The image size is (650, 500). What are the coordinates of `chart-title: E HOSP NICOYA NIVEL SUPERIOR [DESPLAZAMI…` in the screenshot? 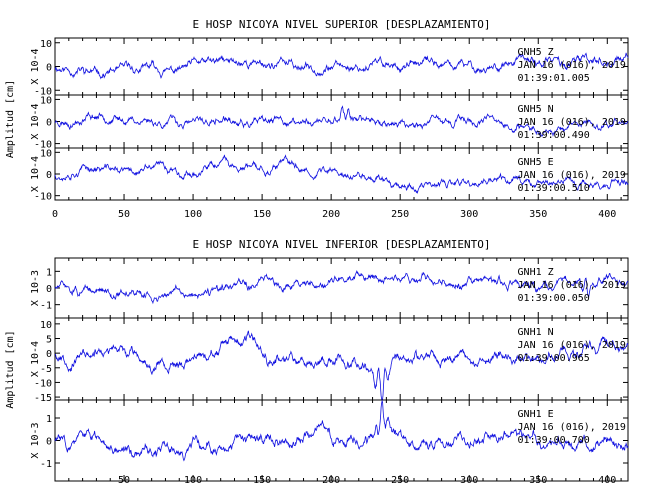 It's located at (341, 24).